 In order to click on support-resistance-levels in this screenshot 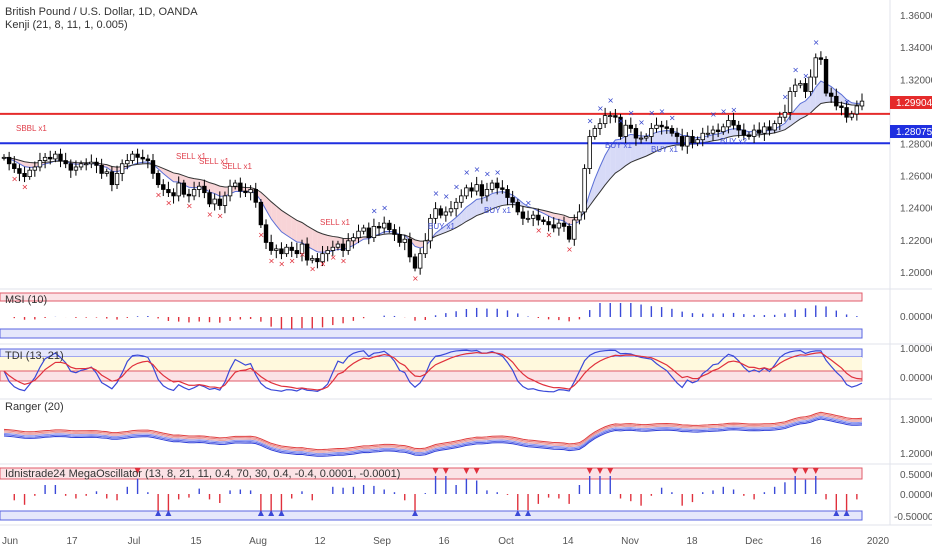, I will do `click(445, 128)`.